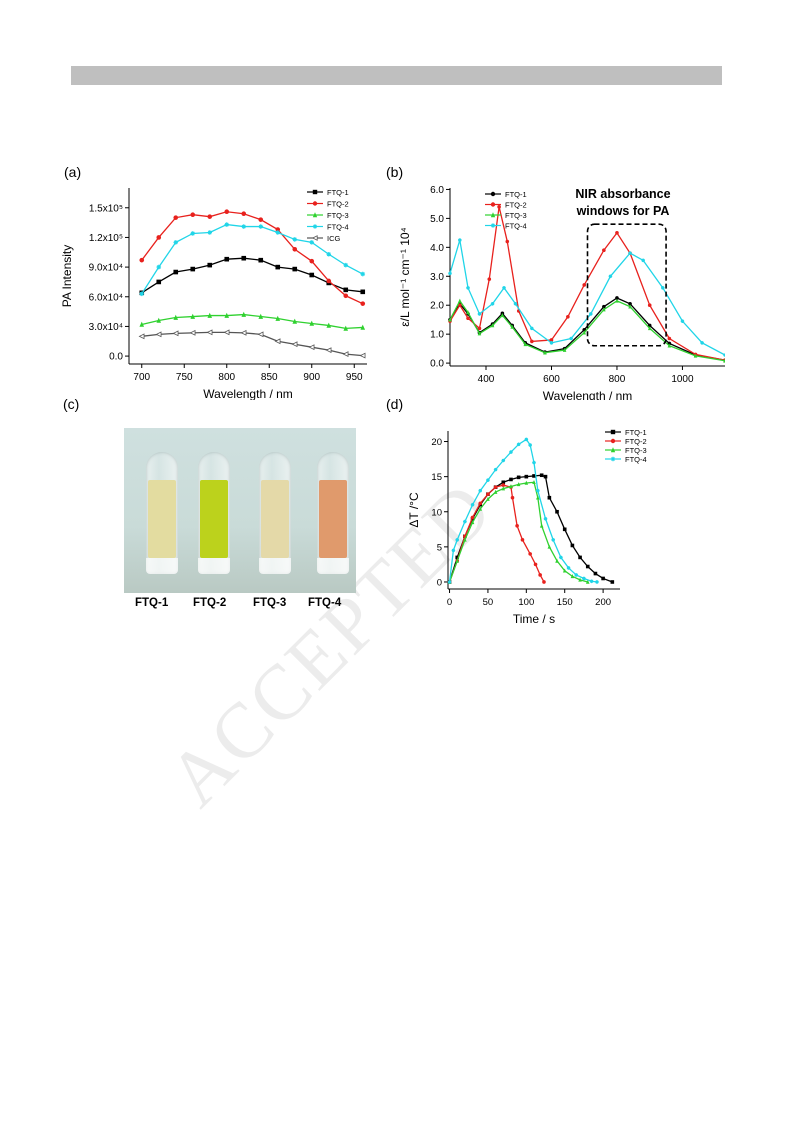 The height and width of the screenshot is (1123, 793). What do you see at coordinates (436, 442) in the screenshot?
I see `y-tick-label: 20` at bounding box center [436, 442].